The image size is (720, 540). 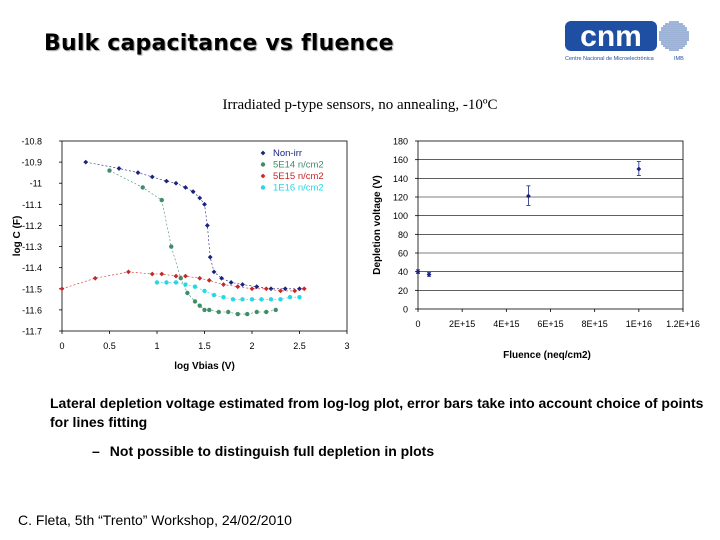 I want to click on series-trend-line, so click(x=183, y=281).